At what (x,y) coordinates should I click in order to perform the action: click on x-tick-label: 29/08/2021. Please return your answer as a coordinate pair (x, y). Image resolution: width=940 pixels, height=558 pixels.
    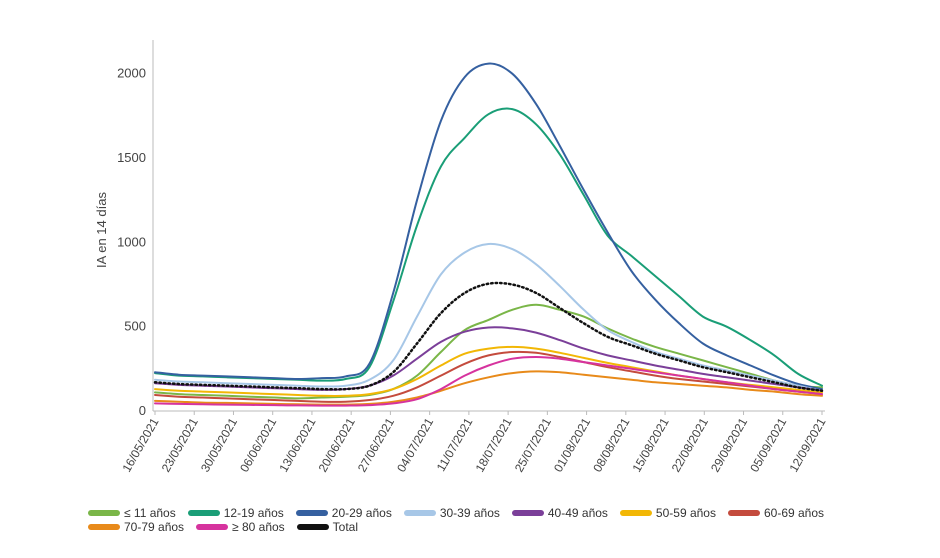
    Looking at the image, I should click on (729, 444).